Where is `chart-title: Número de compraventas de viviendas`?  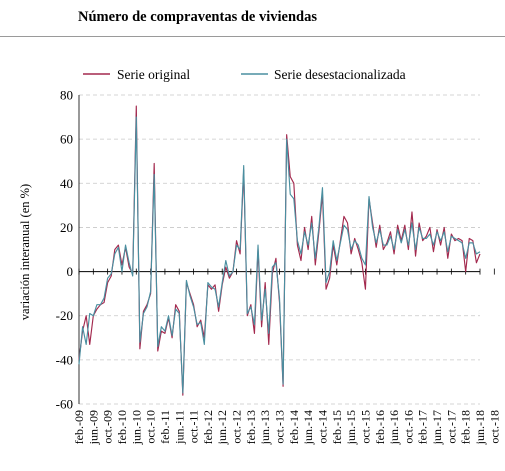
chart-title: Número de compraventas de viviendas is located at coordinates (197, 17).